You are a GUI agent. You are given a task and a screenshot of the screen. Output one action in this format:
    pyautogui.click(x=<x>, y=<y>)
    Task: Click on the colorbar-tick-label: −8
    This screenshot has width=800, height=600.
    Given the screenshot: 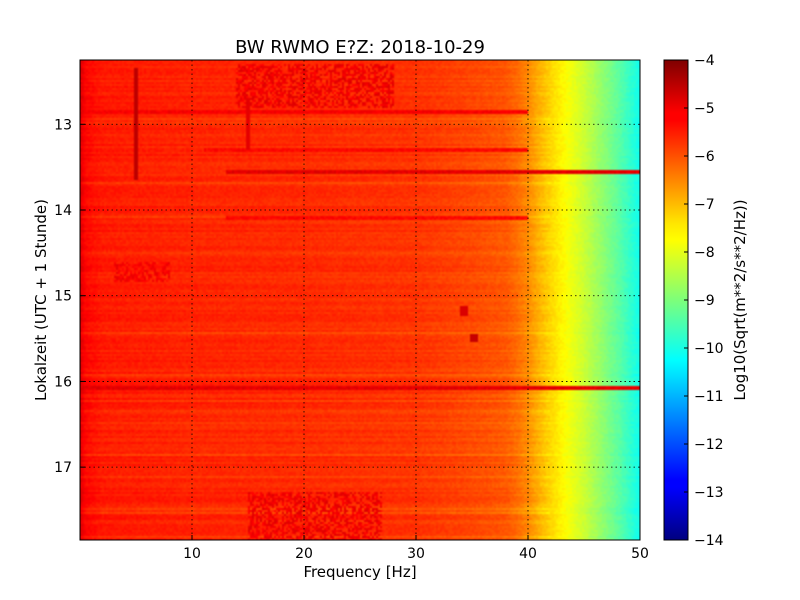 What is the action you would take?
    pyautogui.click(x=704, y=253)
    